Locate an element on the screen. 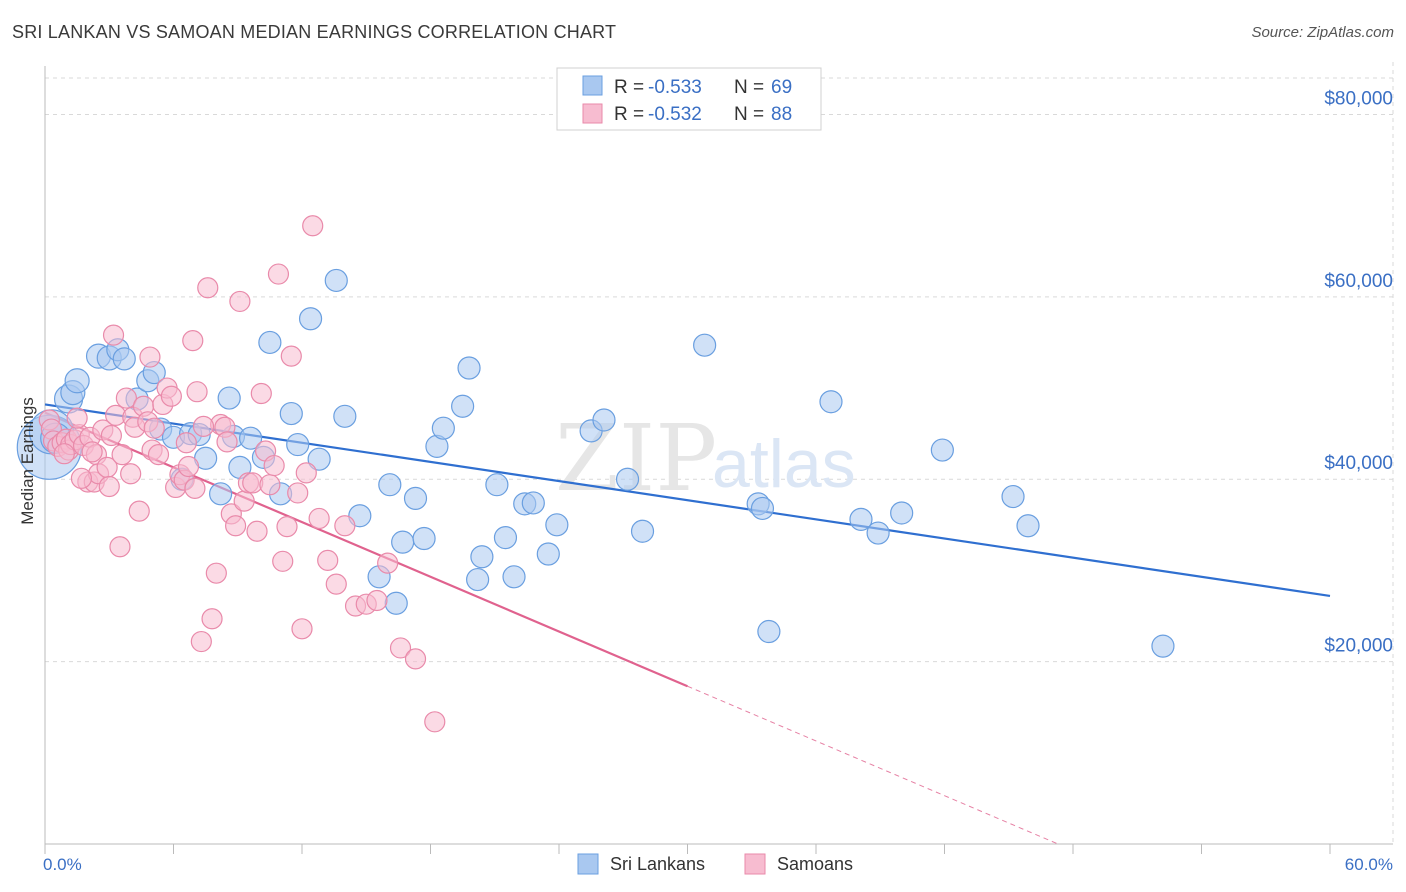  y-tick-label-80000: $80,000 is located at coordinates (1358, 98).